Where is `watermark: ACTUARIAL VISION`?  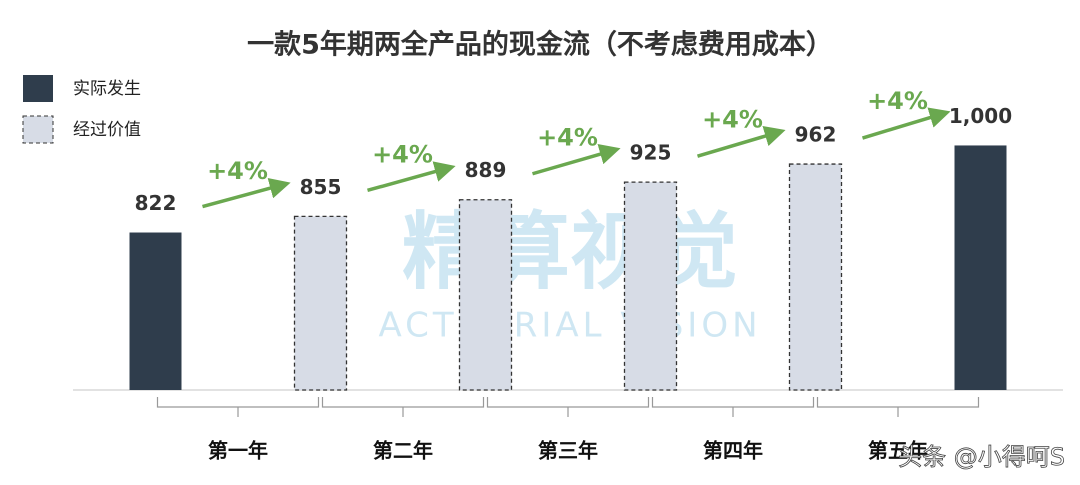 watermark: ACTUARIAL VISION is located at coordinates (569, 326).